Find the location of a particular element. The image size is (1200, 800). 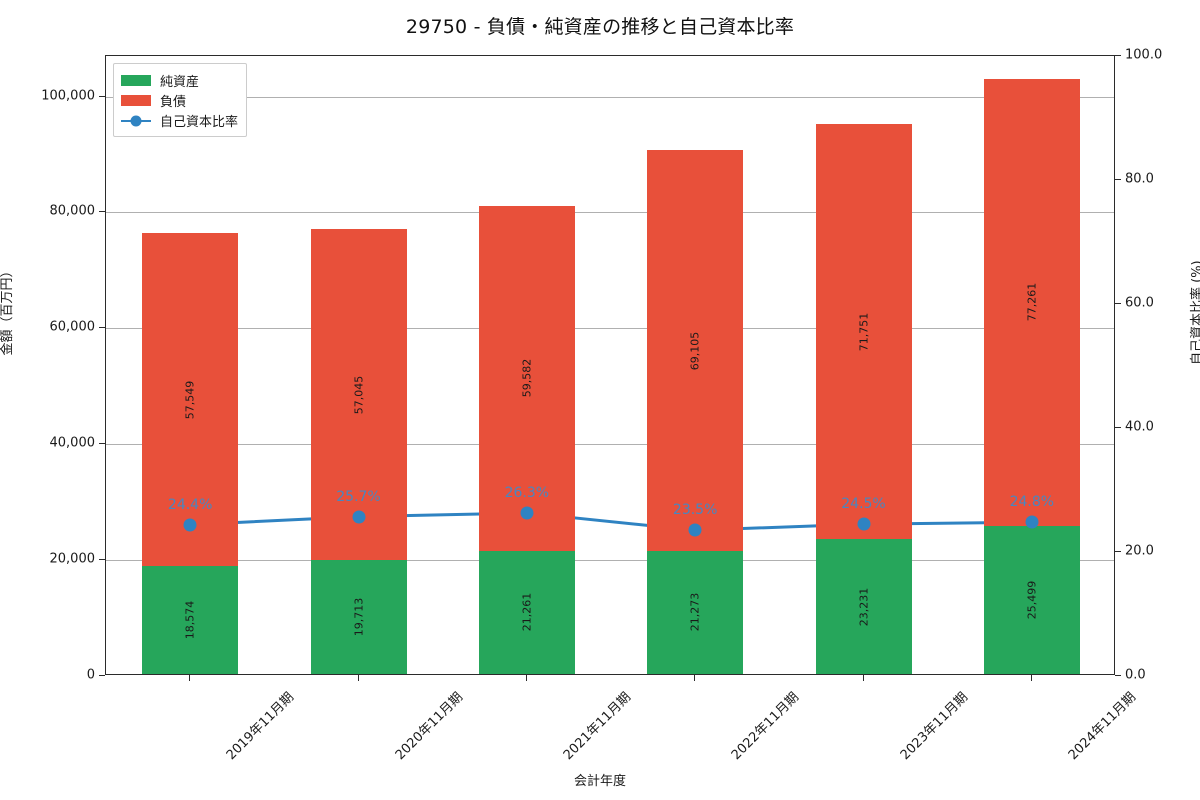

bar-segment-net-assets: 19,713 is located at coordinates (358, 616).